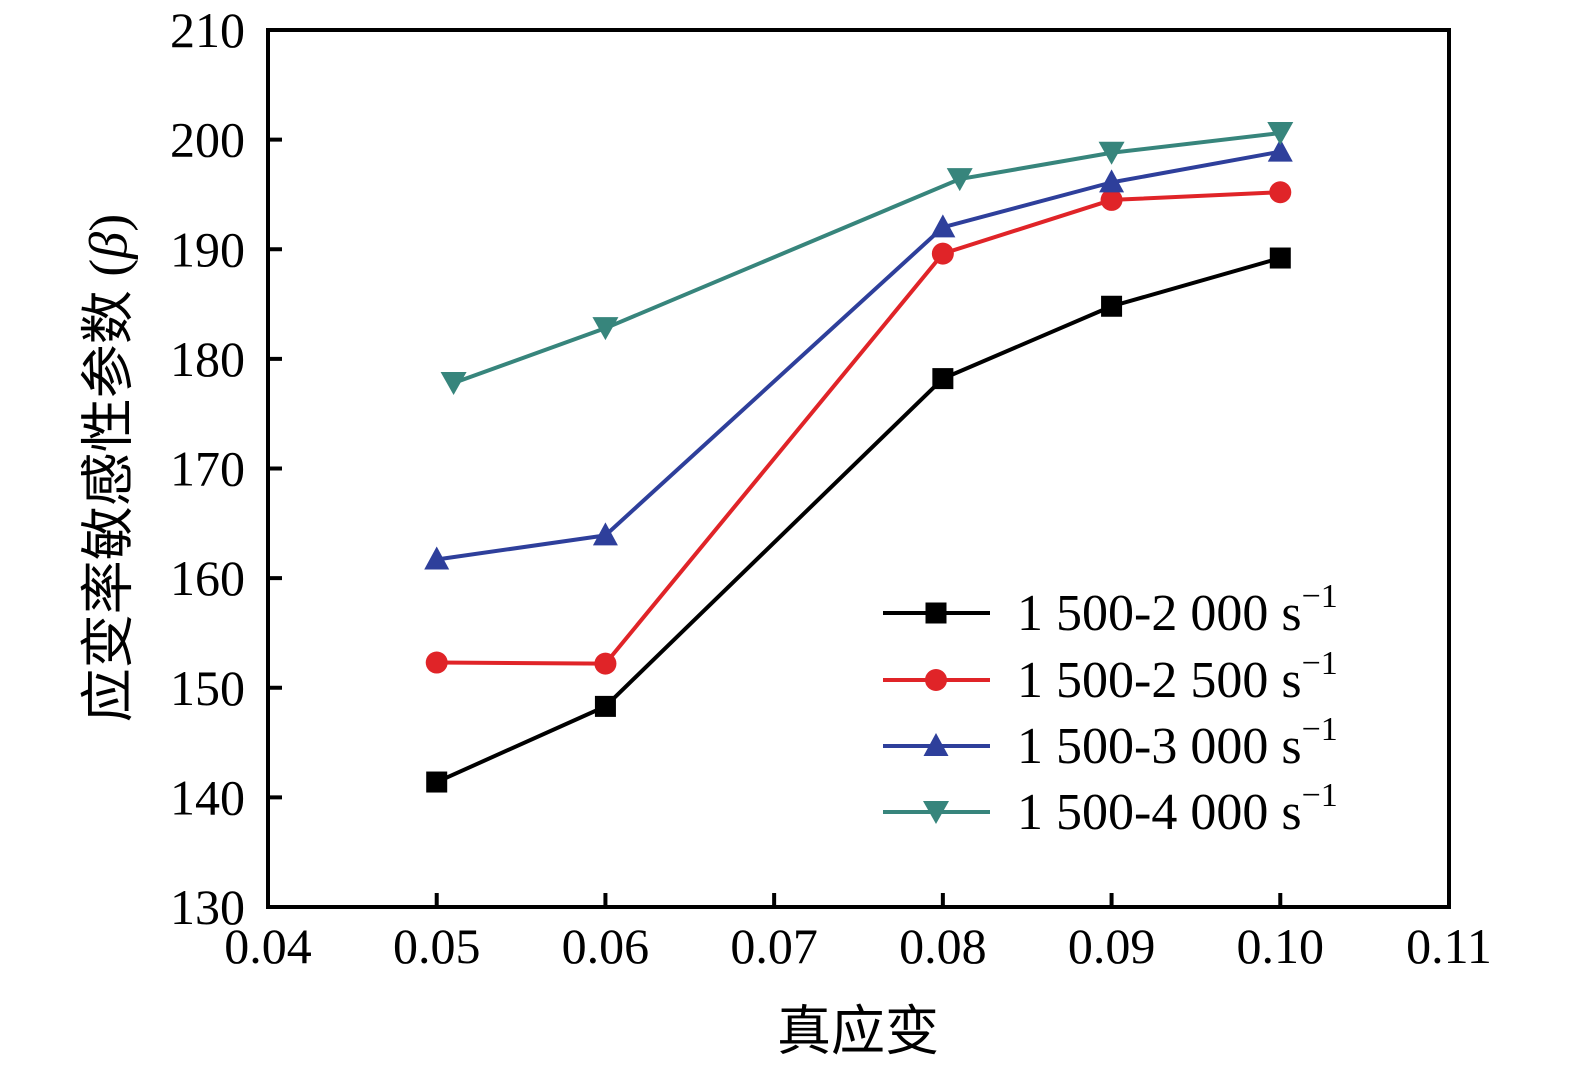  I want to click on y-tick-label: 170, so click(207, 469).